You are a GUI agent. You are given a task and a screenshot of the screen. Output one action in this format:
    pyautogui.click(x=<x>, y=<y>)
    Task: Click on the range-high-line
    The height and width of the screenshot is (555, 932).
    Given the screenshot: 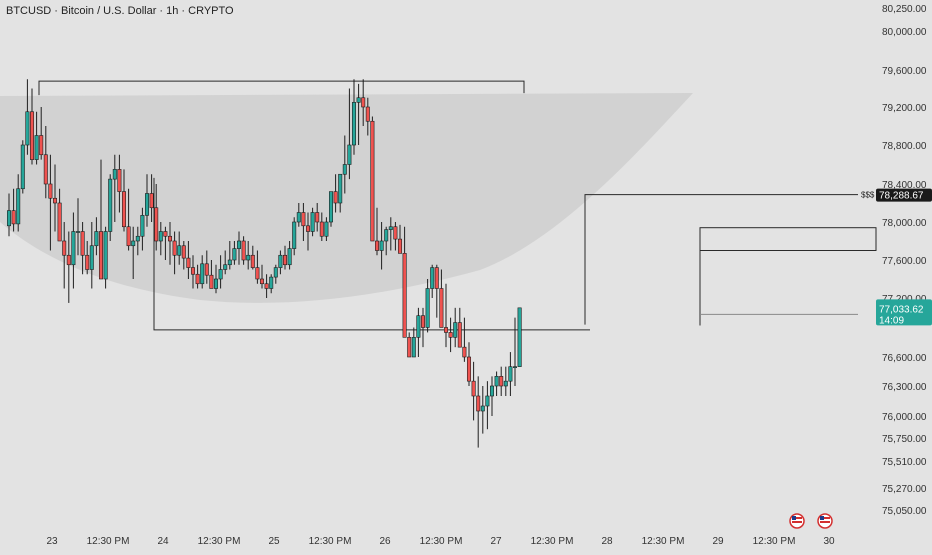 What is the action you would take?
    pyautogui.click(x=281, y=88)
    